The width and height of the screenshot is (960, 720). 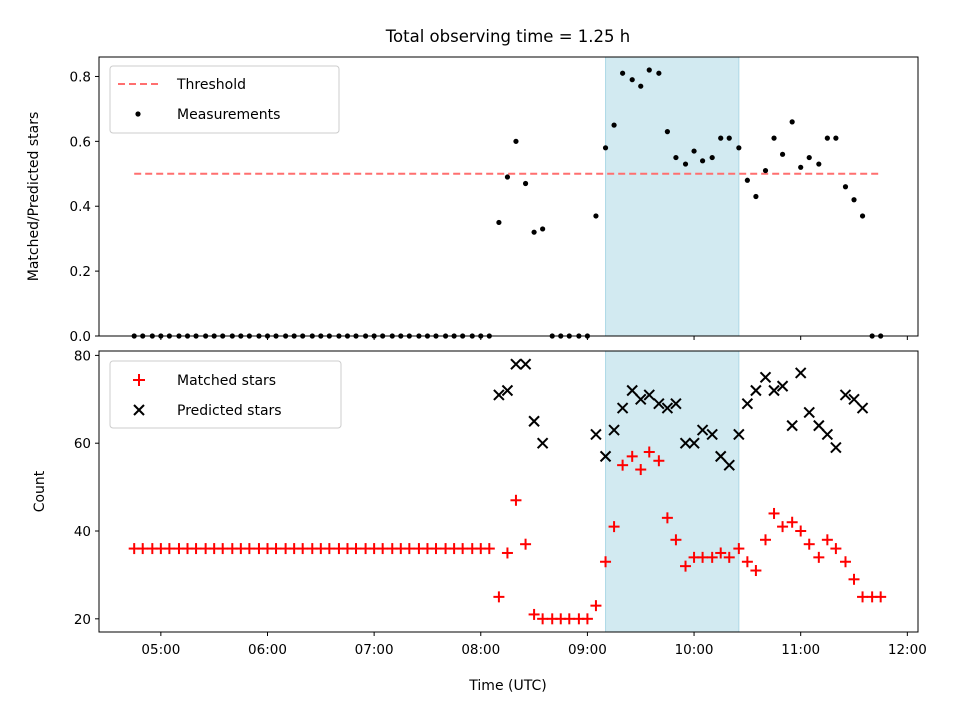 What do you see at coordinates (587, 650) in the screenshot?
I see `x-tick-label: 09:00` at bounding box center [587, 650].